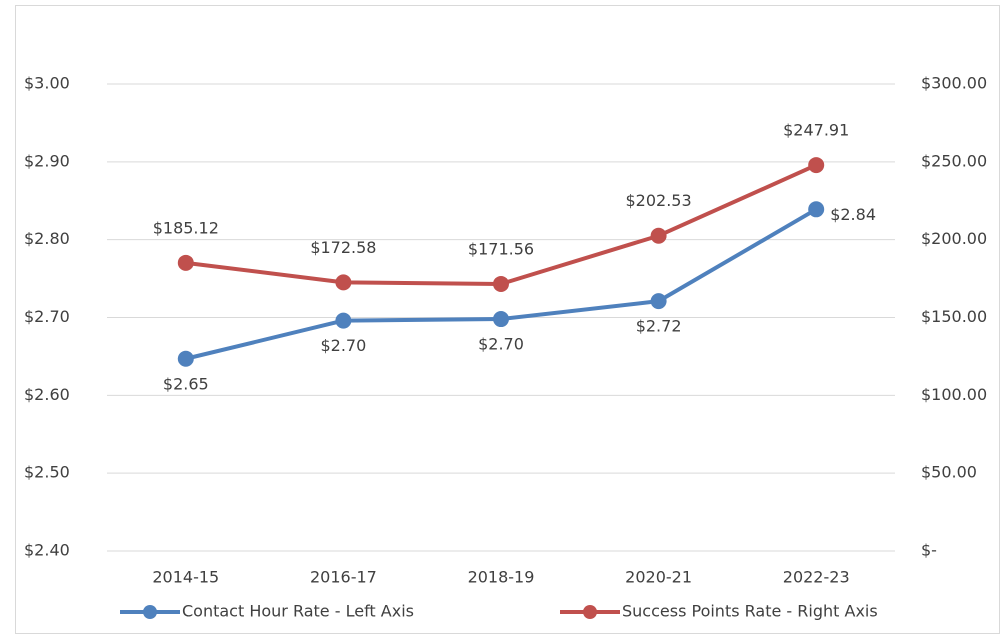 This screenshot has width=1006, height=639. I want to click on data-label: $185.12, so click(186, 227).